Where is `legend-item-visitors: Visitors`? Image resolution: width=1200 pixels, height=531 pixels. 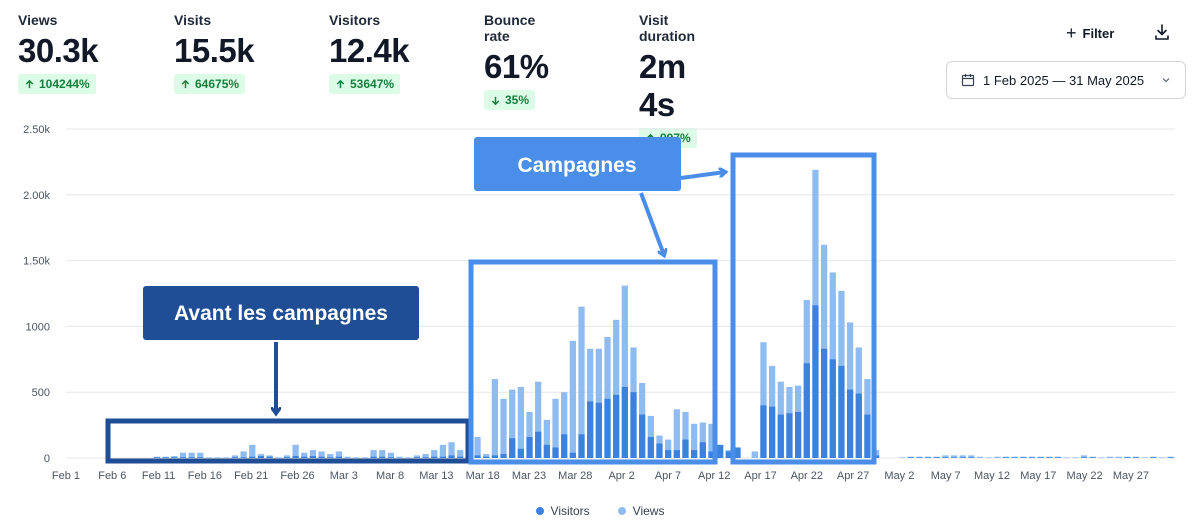 legend-item-visitors: Visitors is located at coordinates (562, 511).